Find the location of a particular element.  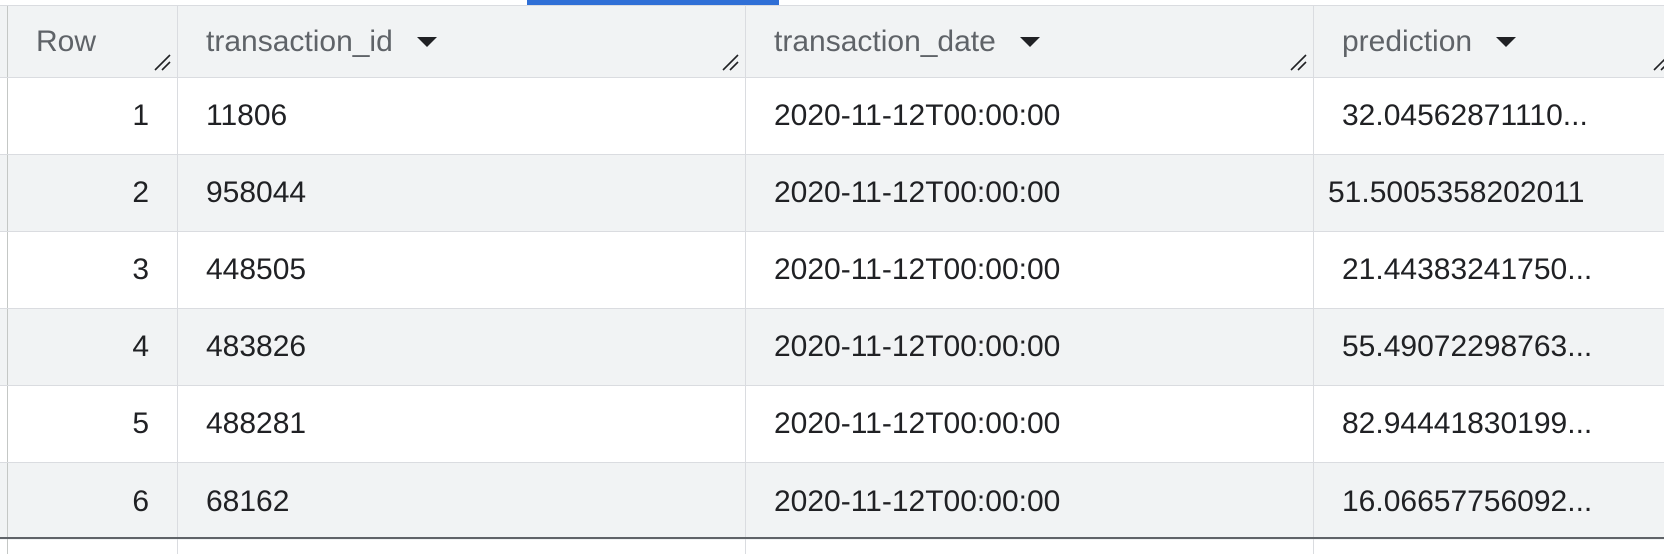

transaction-id-cell: 11806 is located at coordinates (462, 116).